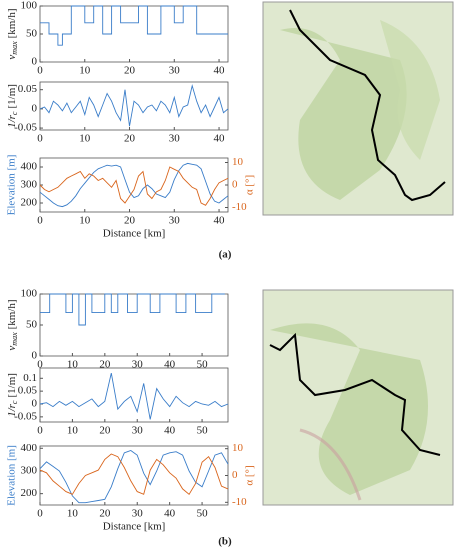 The height and width of the screenshot is (550, 454). I want to click on caption: (b), so click(225, 542).